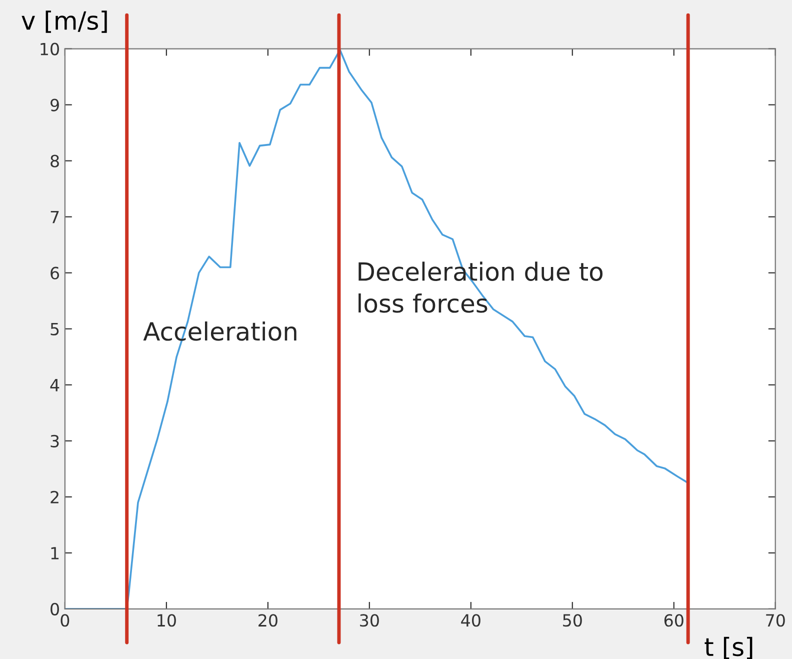 This screenshot has height=659, width=792. Describe the element at coordinates (54, 217) in the screenshot. I see `y-tick-label: 7` at that location.